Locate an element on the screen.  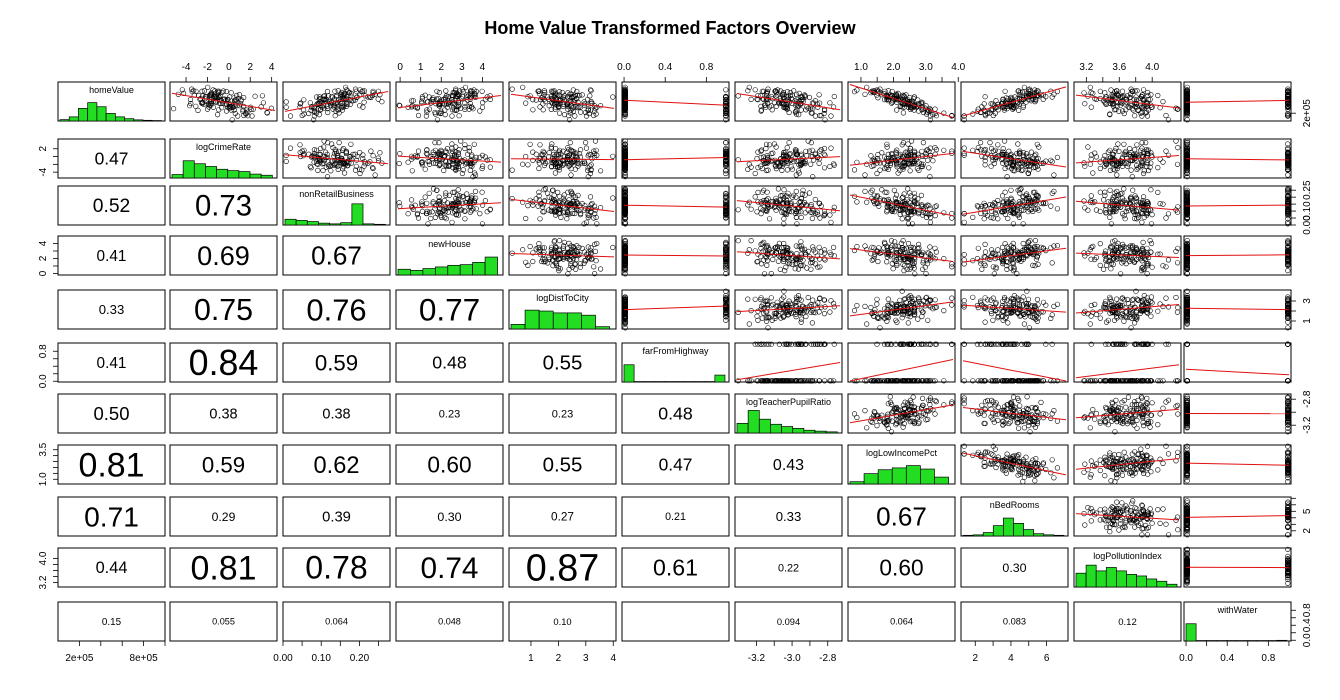
variable-label-nonRetailBusiness: nonRetailBusiness is located at coordinates (336, 194).